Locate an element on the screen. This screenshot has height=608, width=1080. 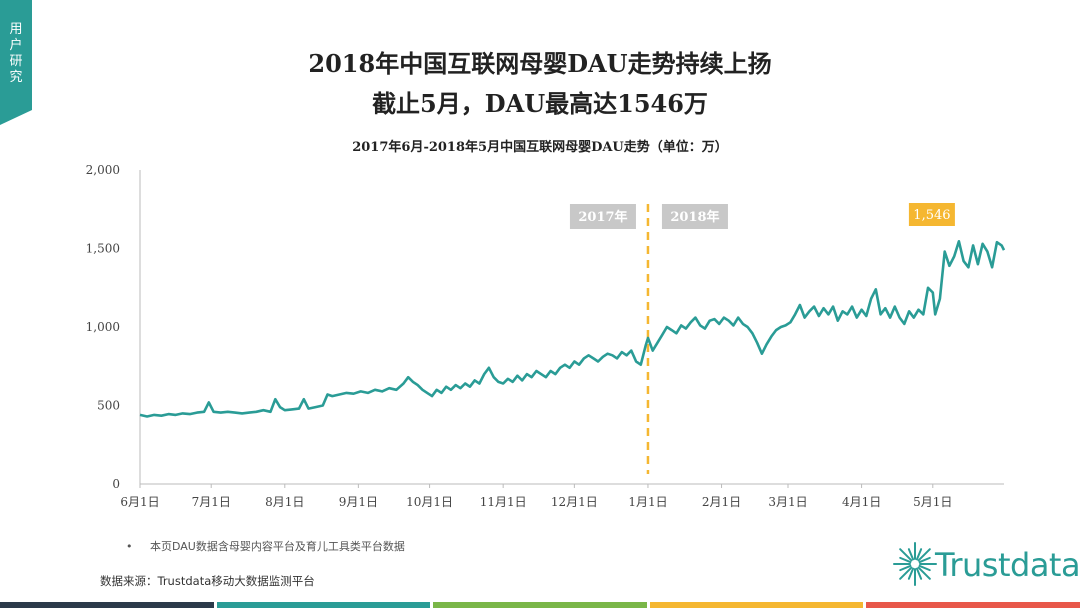
chart-title: 2017年6月-2018年5月中国互联网母婴DAU走势（单位：万） is located at coordinates (540, 147).